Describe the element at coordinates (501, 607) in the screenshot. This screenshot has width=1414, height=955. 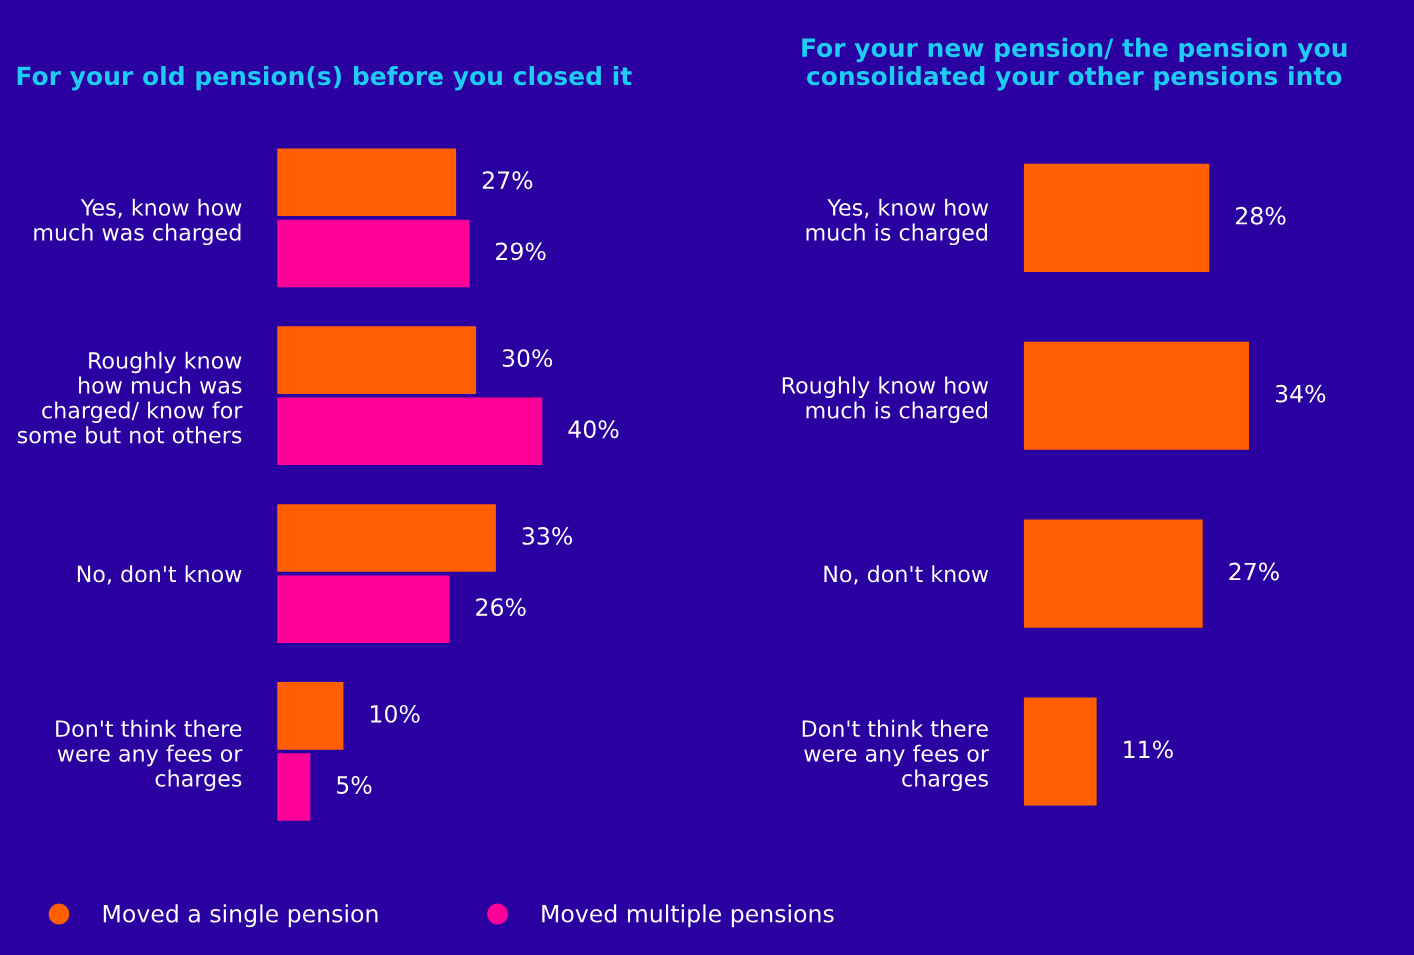
I see `data-label: 26%` at that location.